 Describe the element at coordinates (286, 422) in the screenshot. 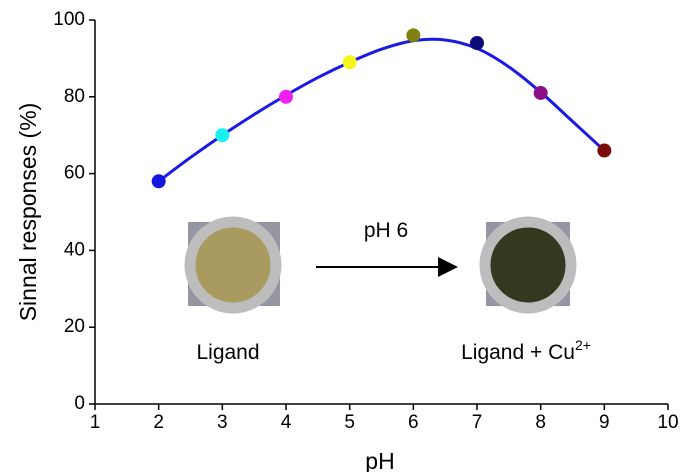

I see `x-tick-label: 4` at that location.